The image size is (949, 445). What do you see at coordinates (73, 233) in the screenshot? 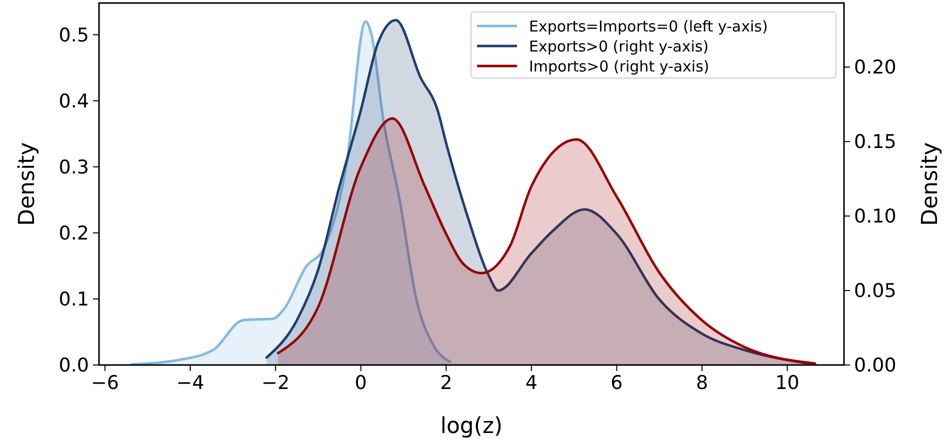
I see `y-tick-label: 0.2` at bounding box center [73, 233].